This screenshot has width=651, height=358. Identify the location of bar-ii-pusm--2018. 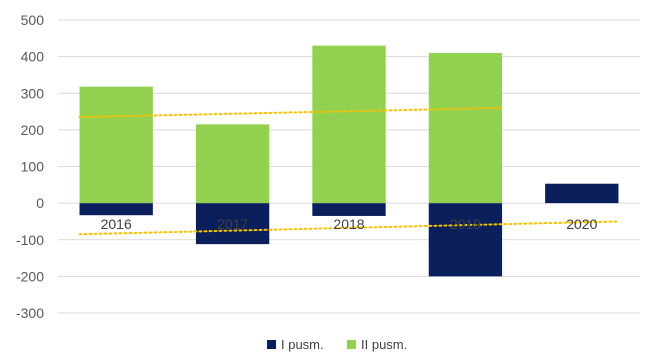
(349, 124).